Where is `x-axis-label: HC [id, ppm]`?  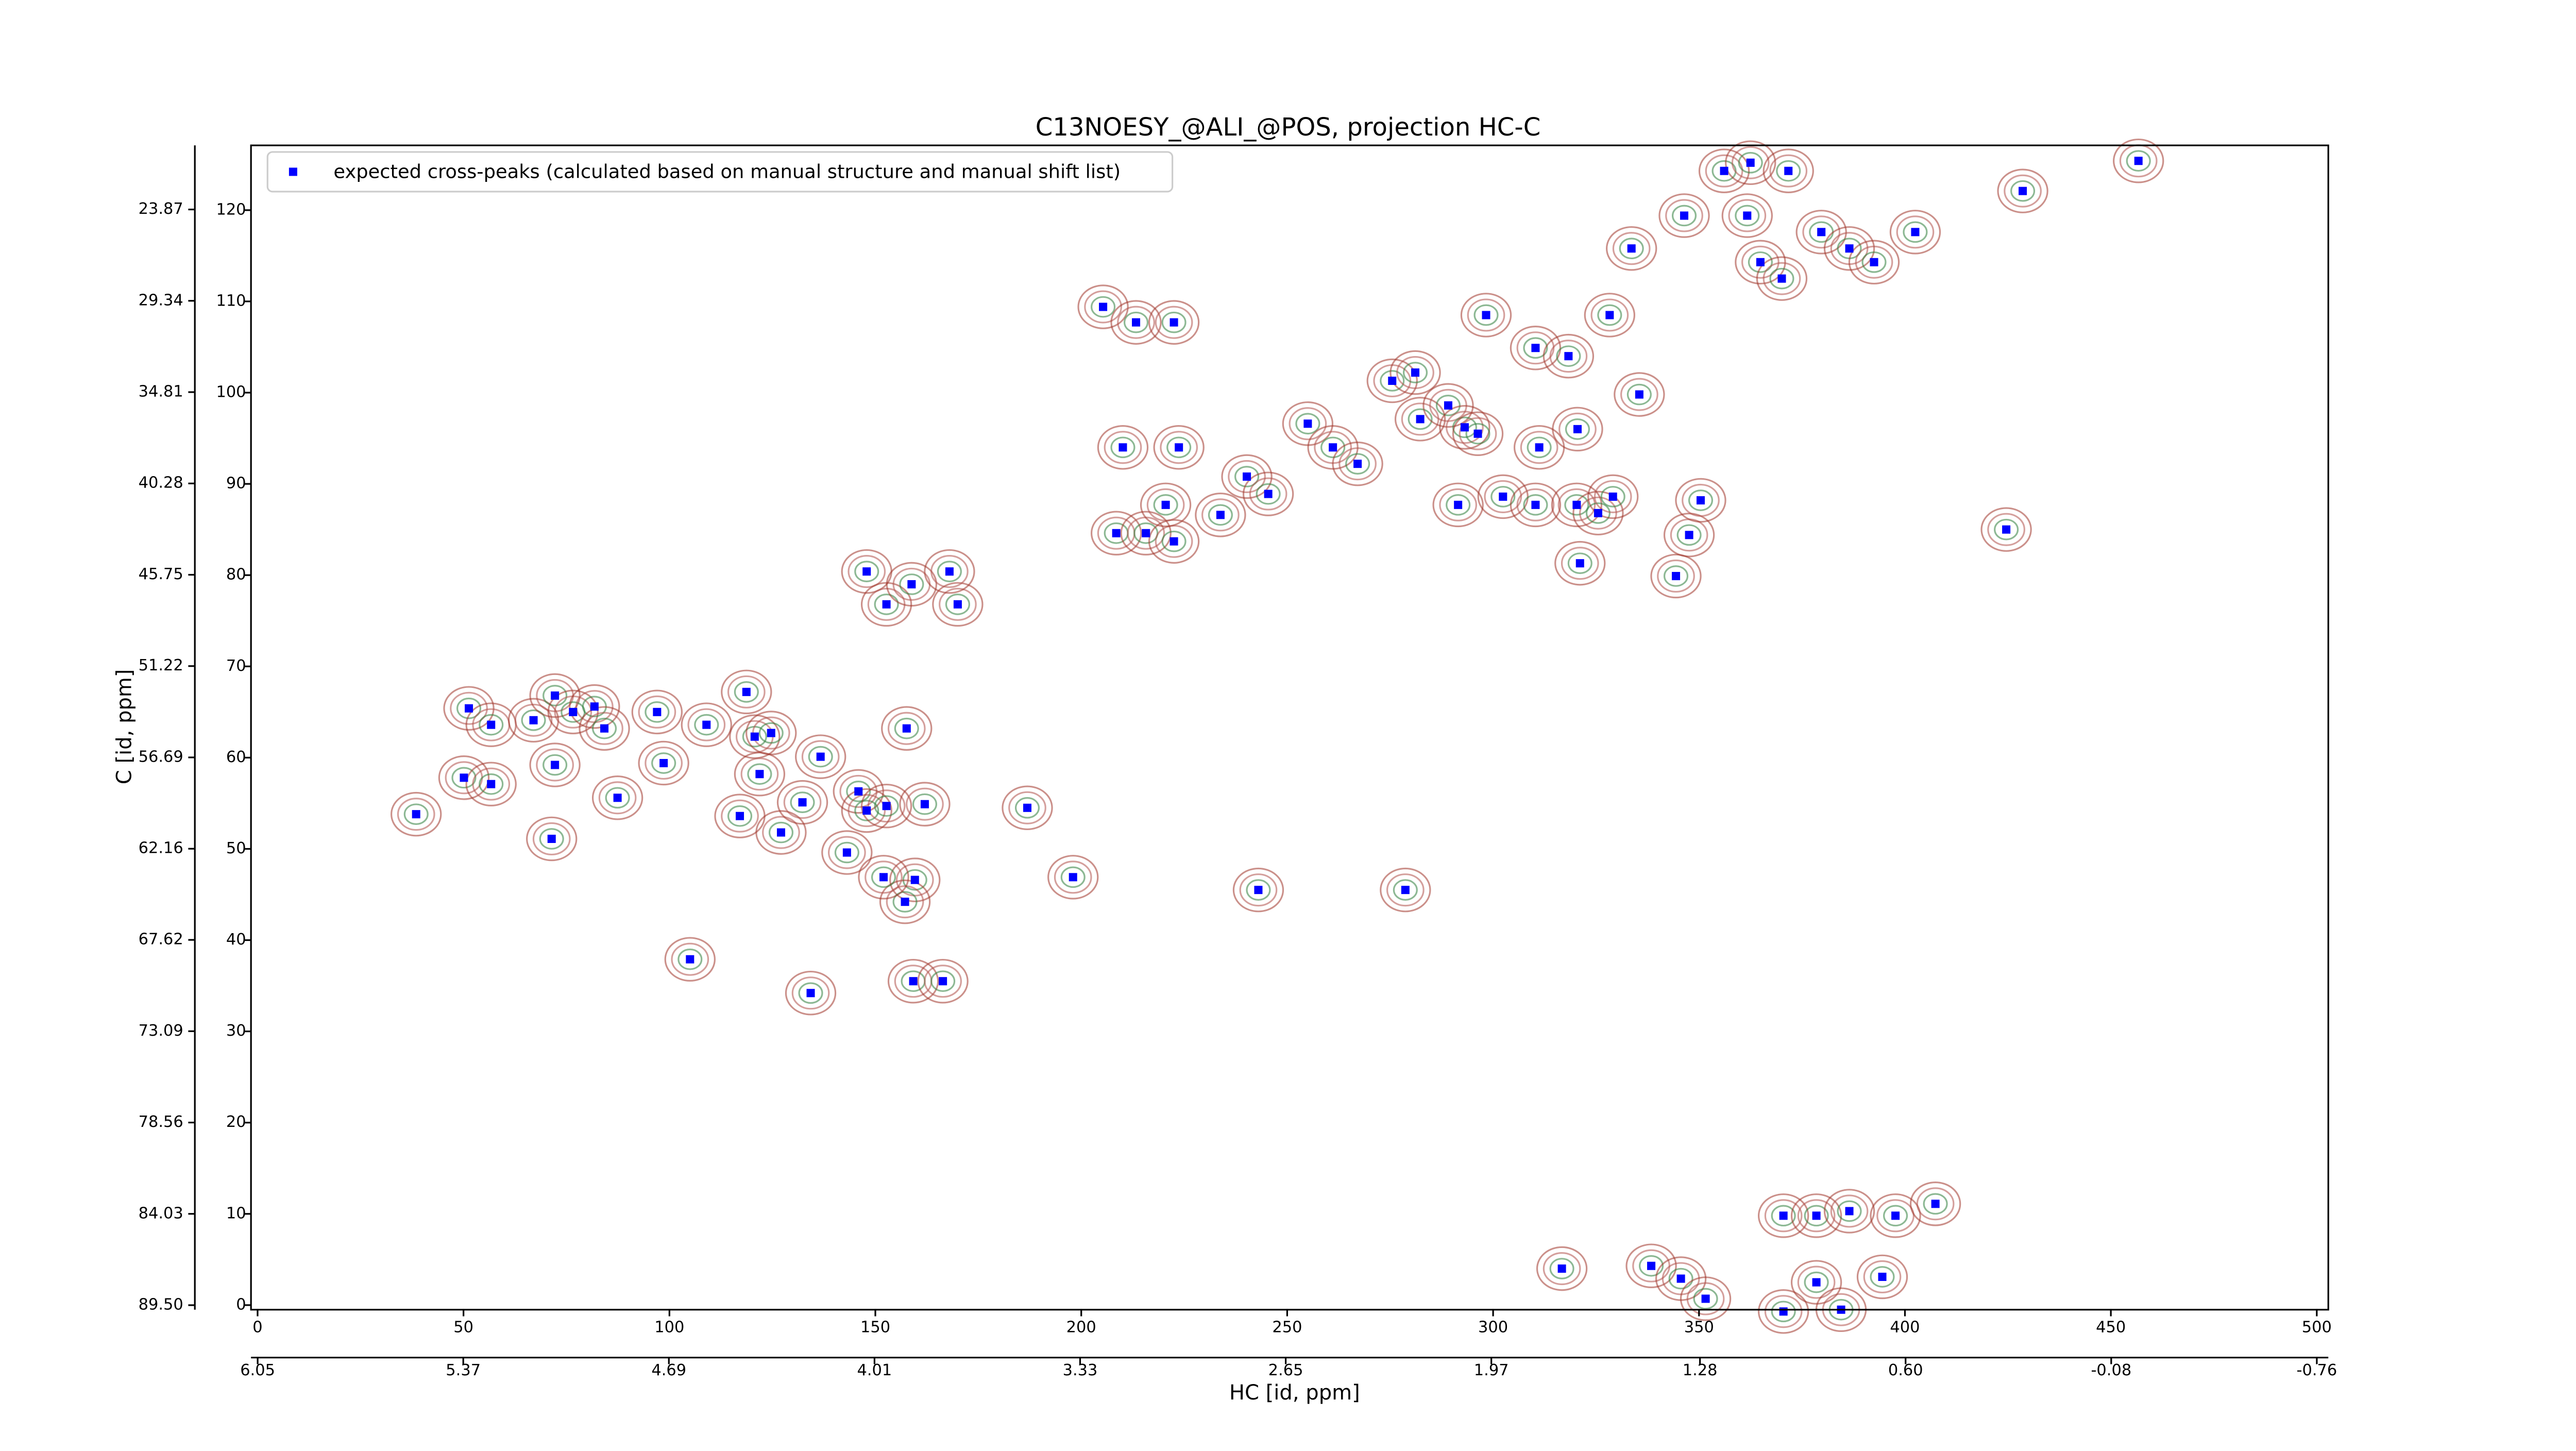
x-axis-label: HC [id, ppm] is located at coordinates (1294, 1393).